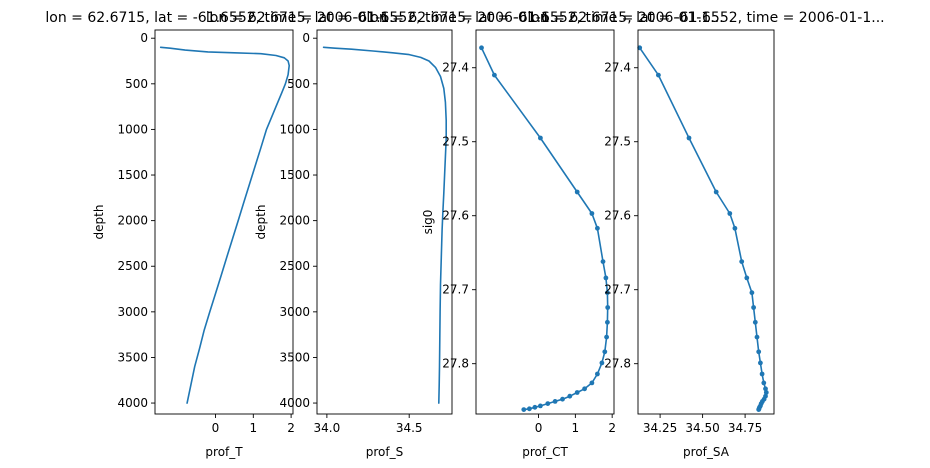 This screenshot has height=468, width=930. Describe the element at coordinates (327, 428) in the screenshot. I see `x-tick-label: 34.0` at that location.